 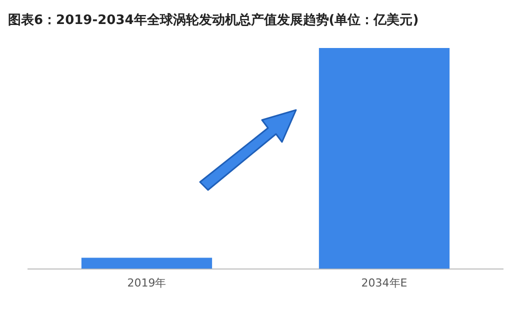 I want to click on x-tick-label: 2034年E, so click(x=384, y=283).